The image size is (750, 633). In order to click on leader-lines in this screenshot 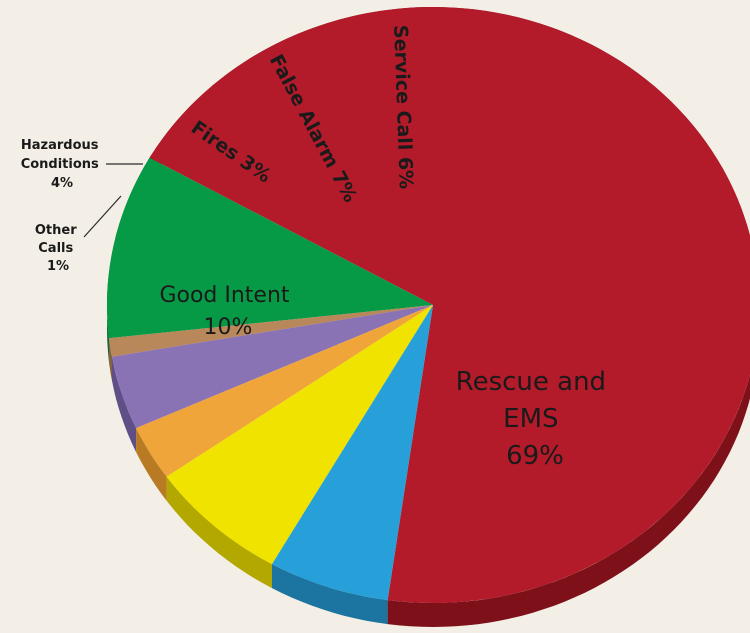, I will do `click(113, 200)`.